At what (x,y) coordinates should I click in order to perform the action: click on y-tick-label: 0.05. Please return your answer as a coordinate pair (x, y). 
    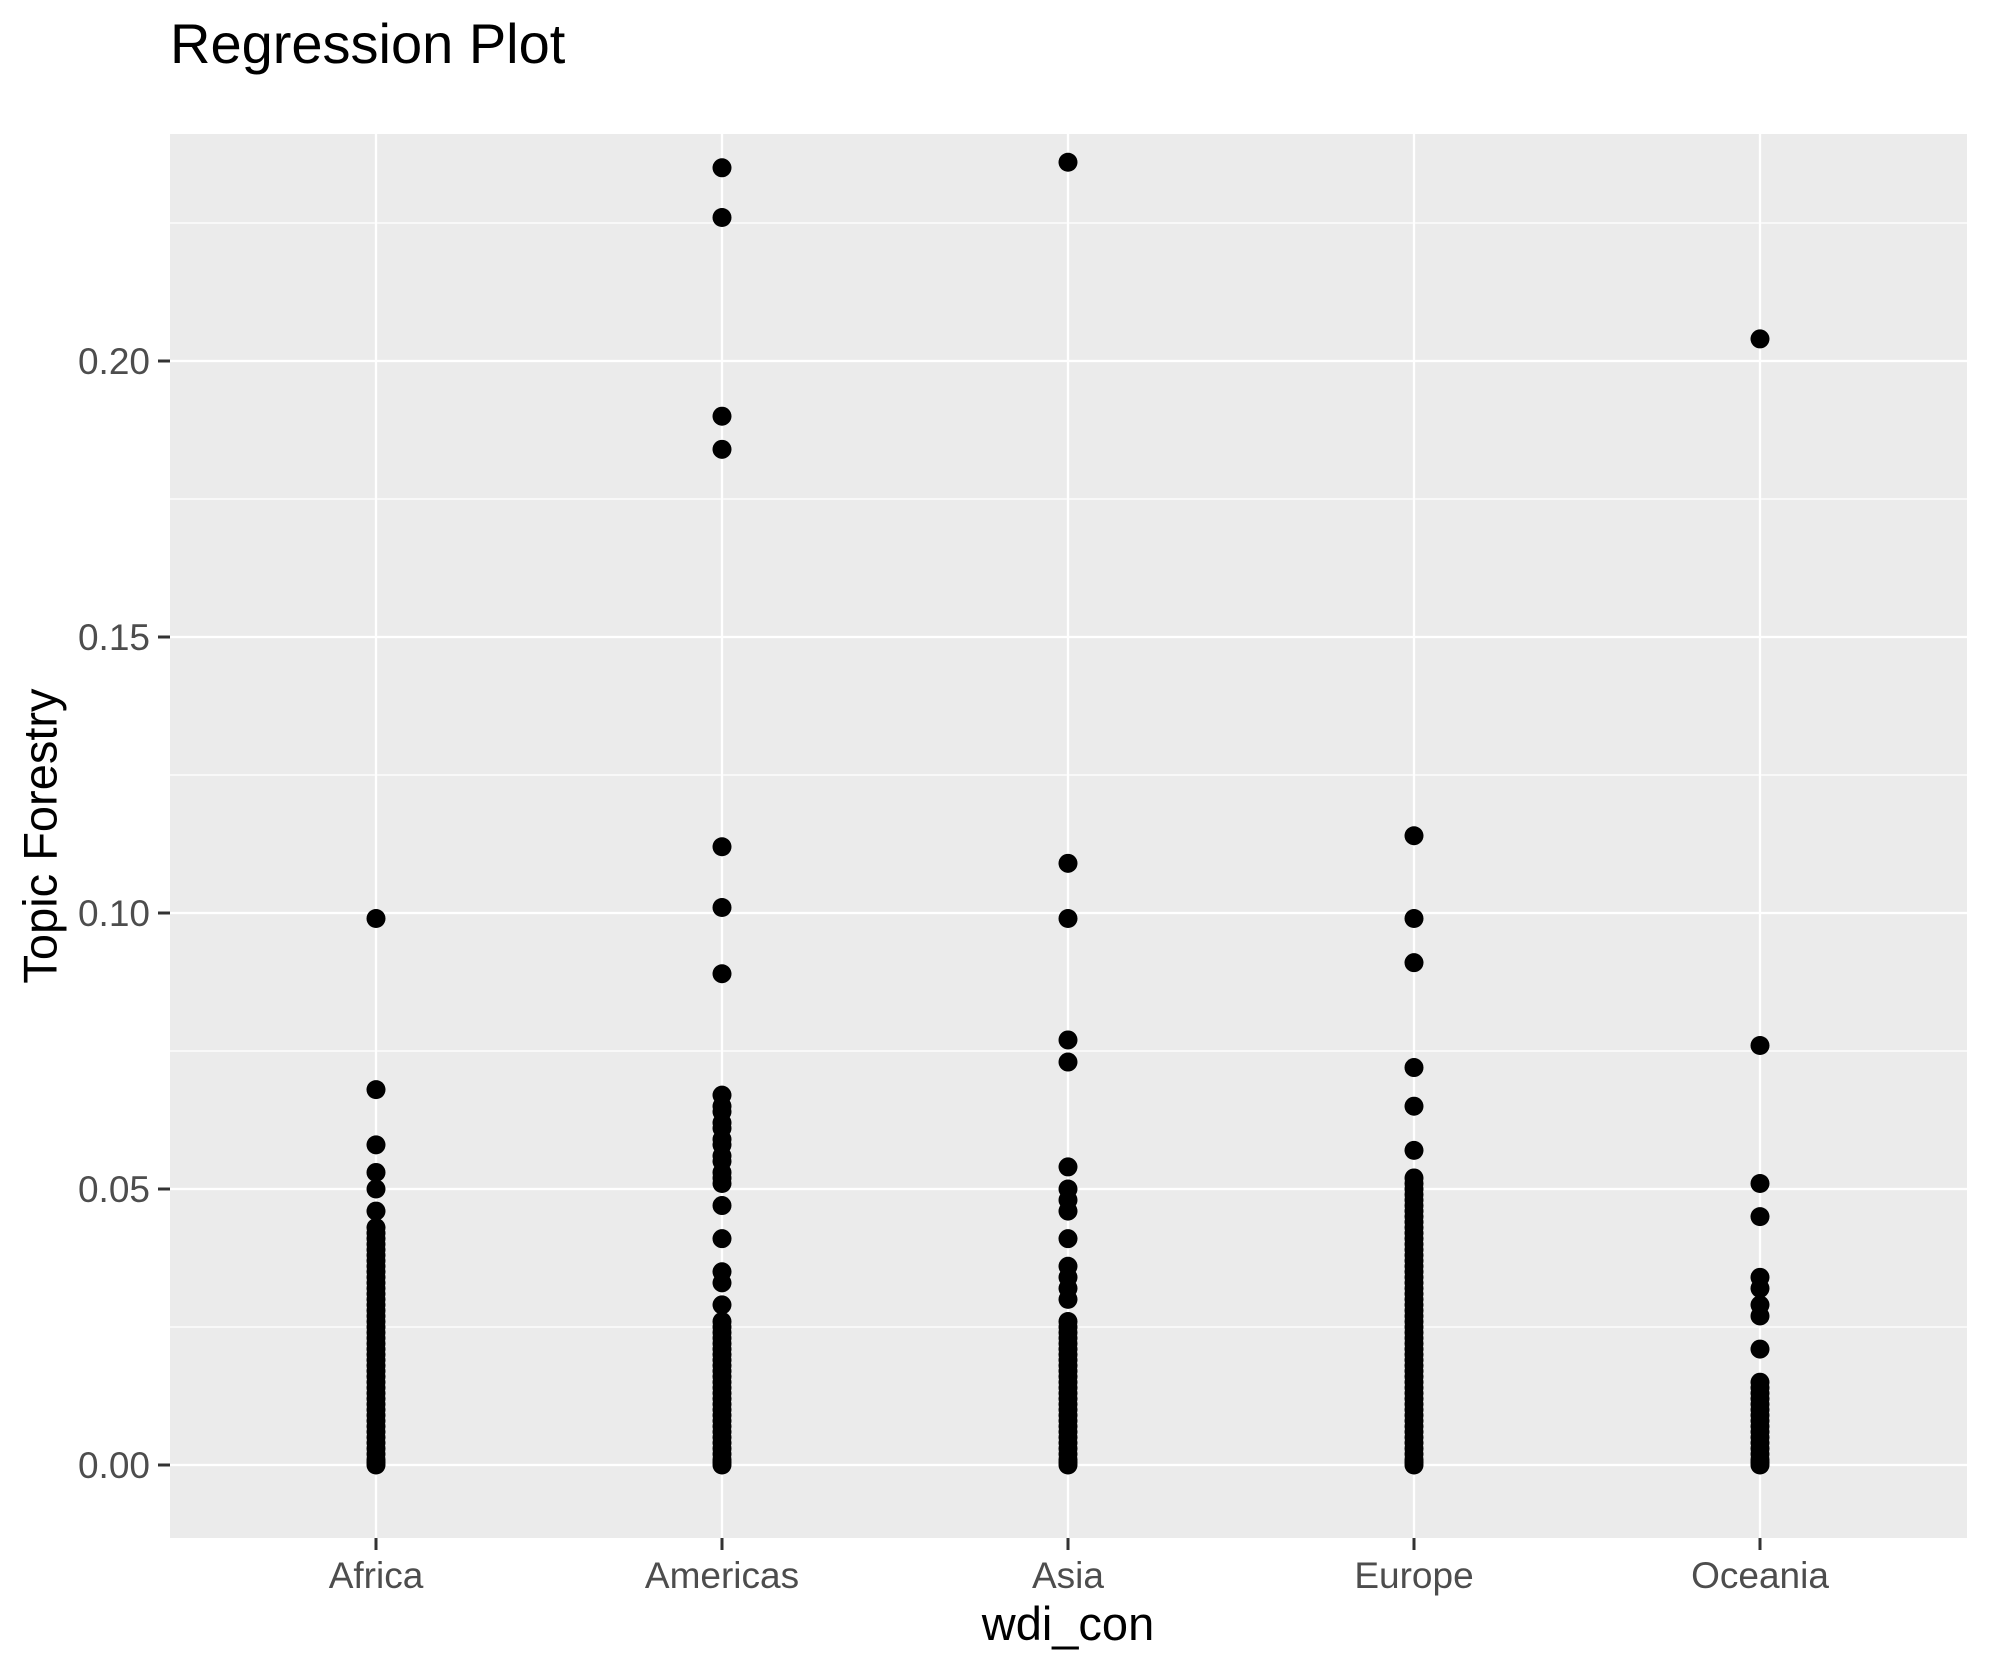
    Looking at the image, I should click on (114, 1189).